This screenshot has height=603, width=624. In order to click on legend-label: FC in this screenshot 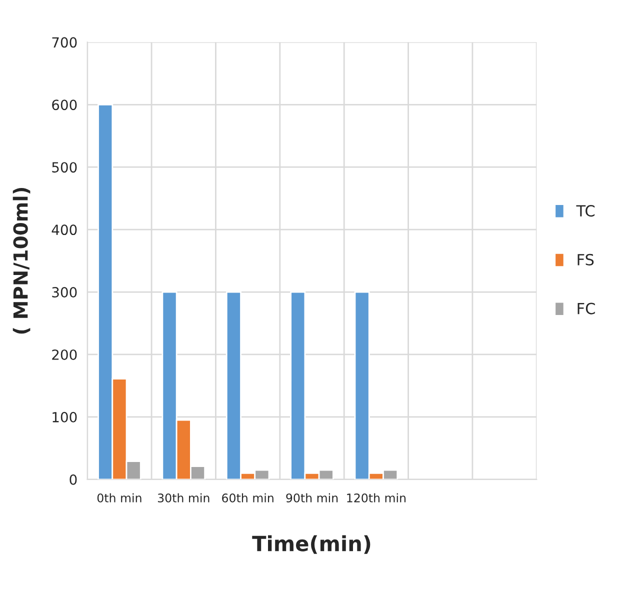, I will do `click(586, 308)`.